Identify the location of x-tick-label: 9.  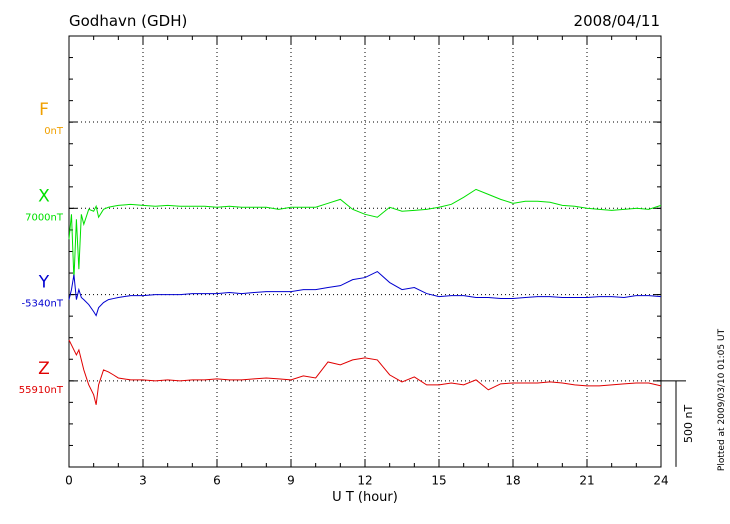
(291, 481).